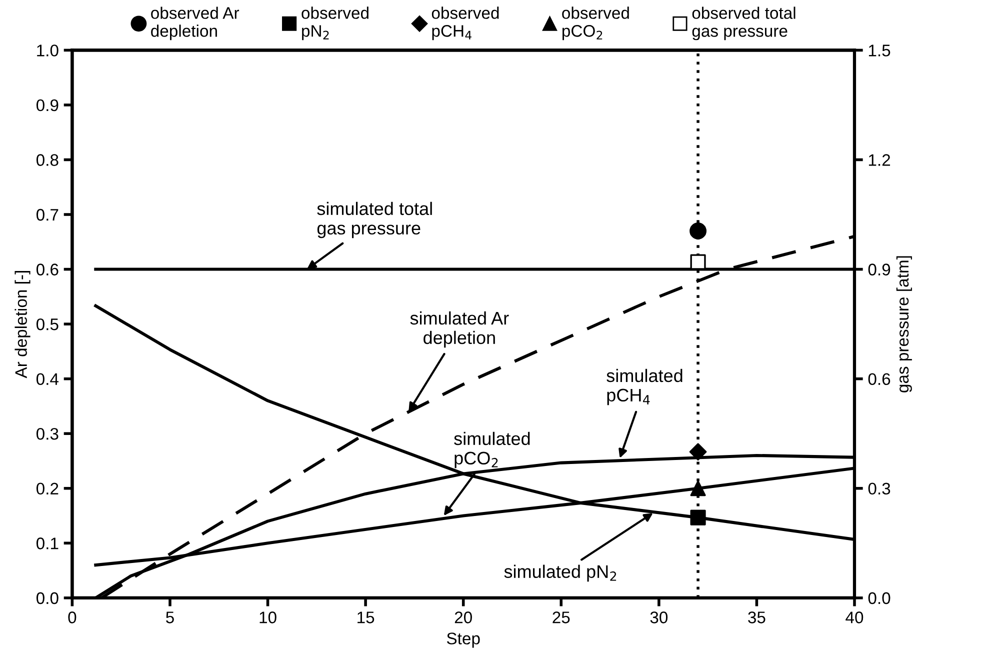 This screenshot has width=989, height=652. I want to click on y-tick-label: 0.7, so click(47, 214).